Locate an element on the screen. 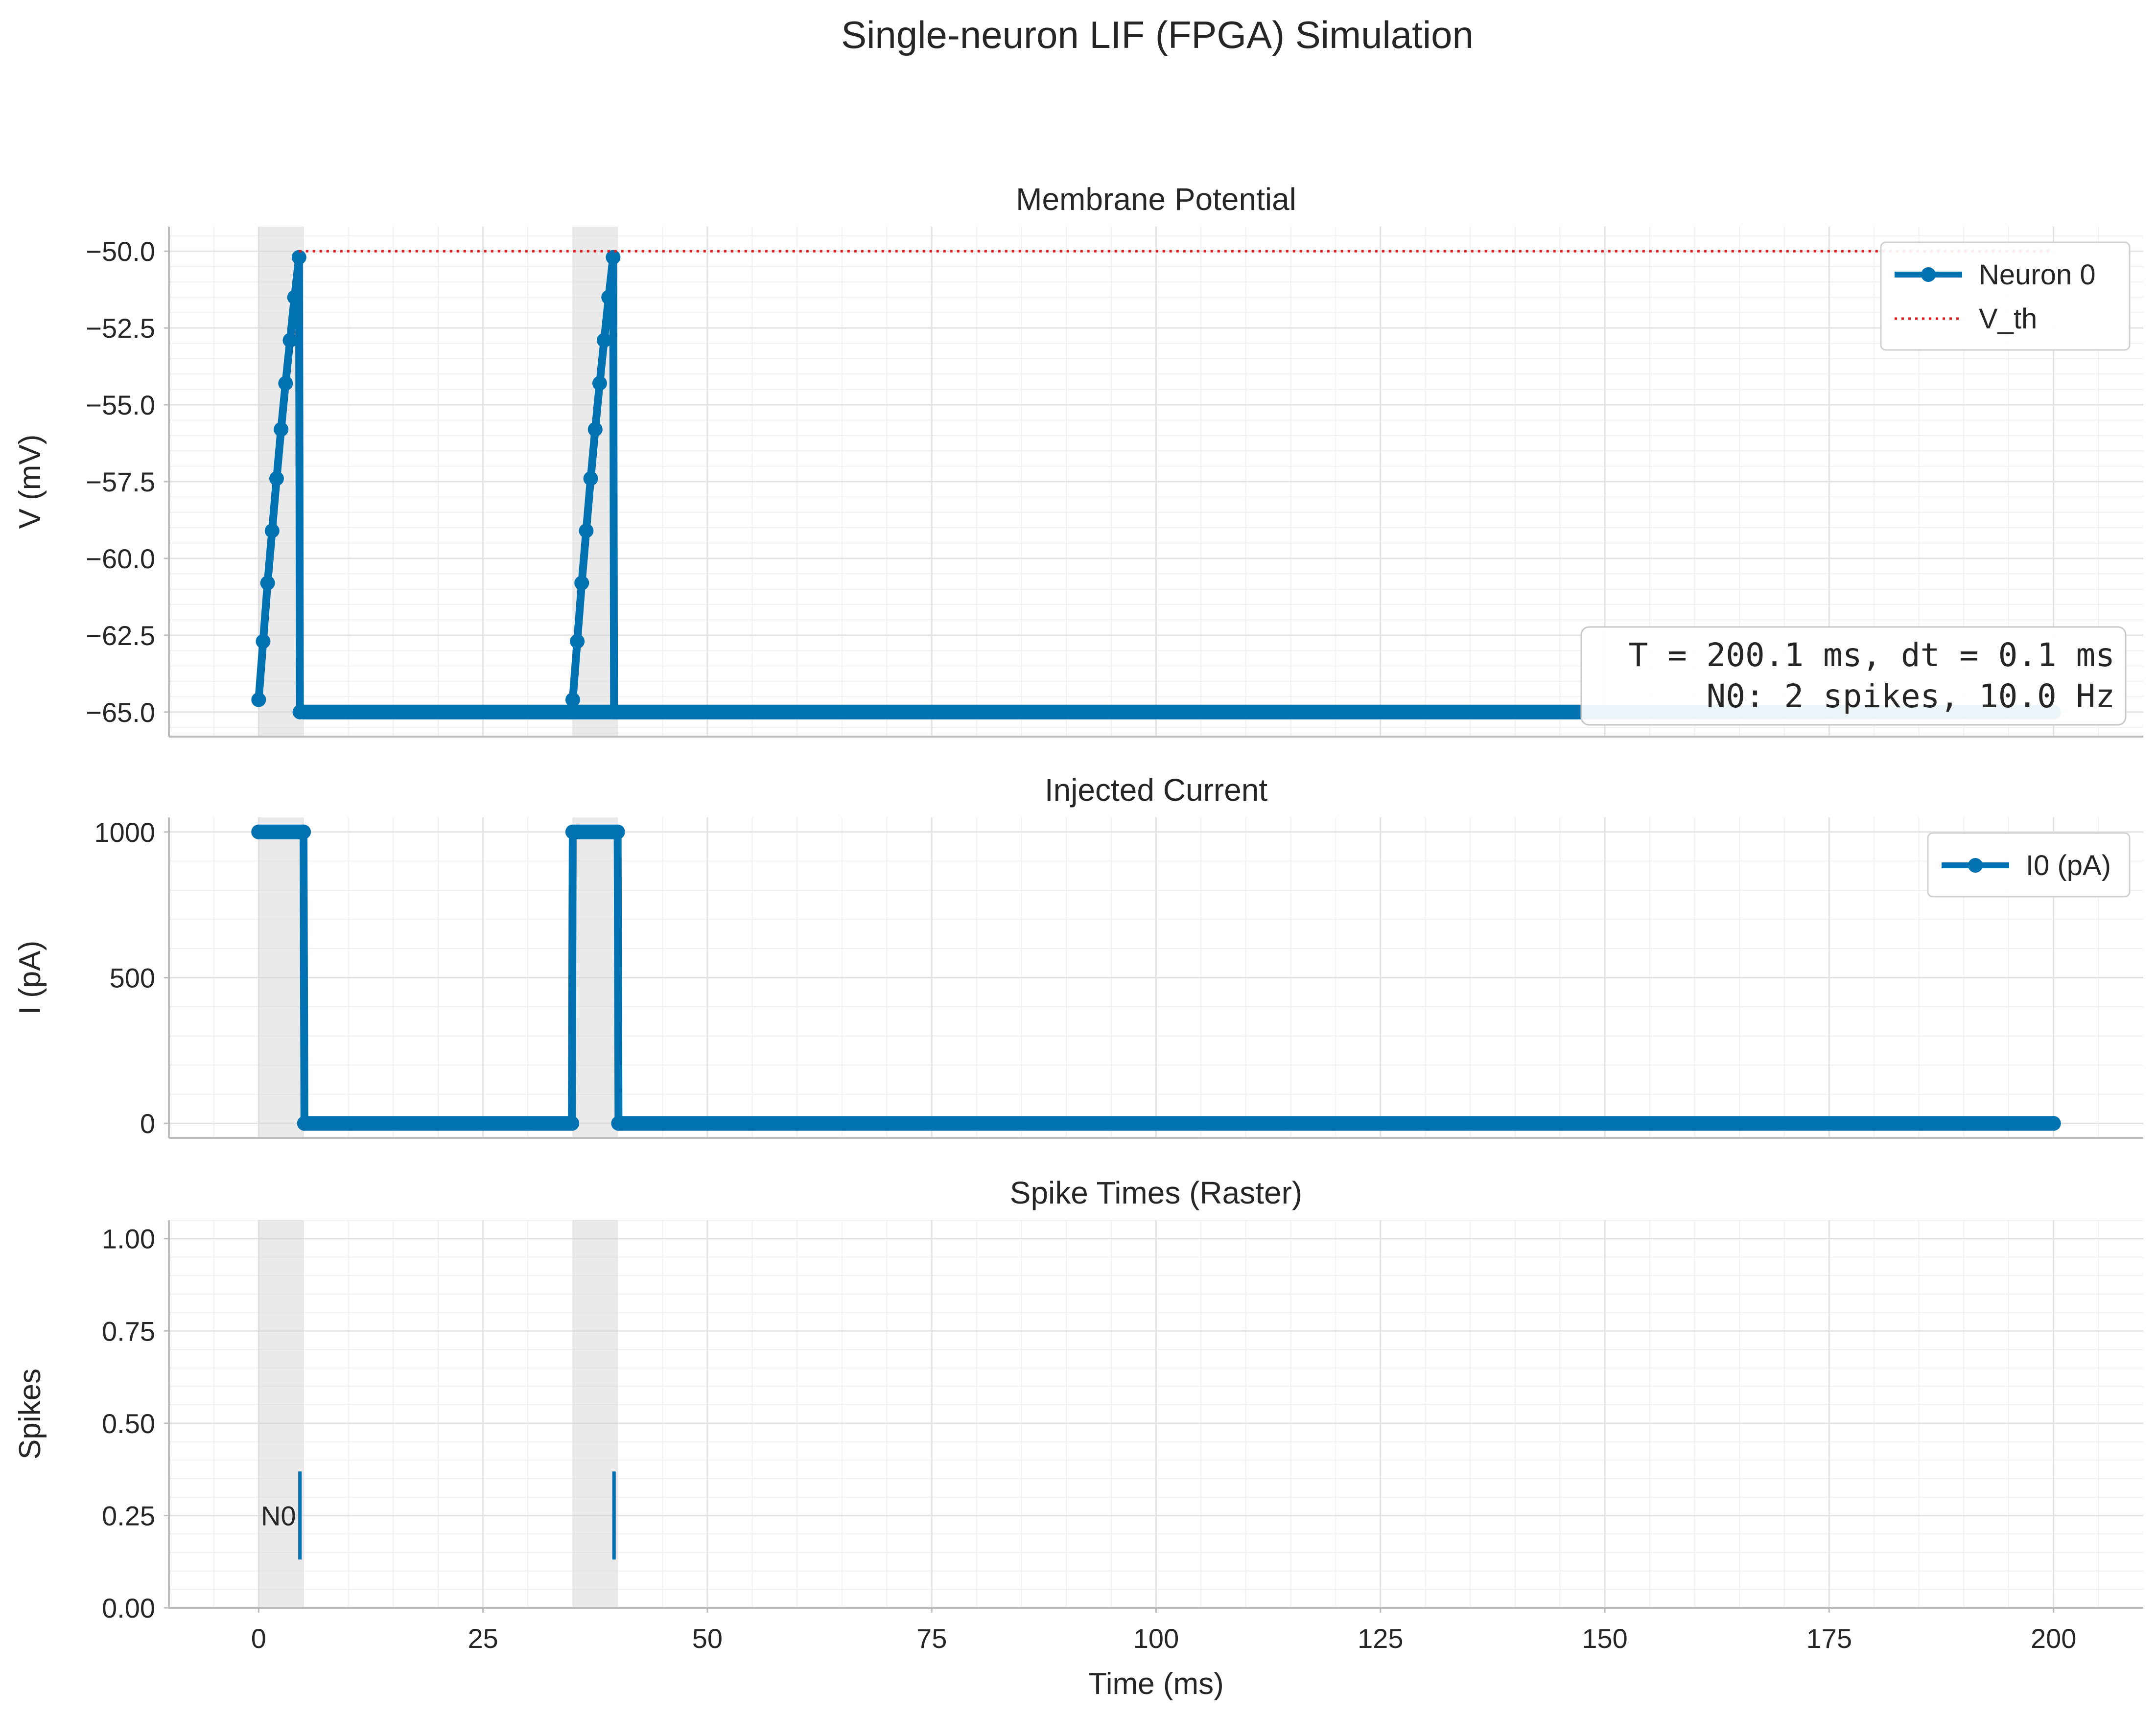 The height and width of the screenshot is (1715, 2156). y-tick-label: 0 is located at coordinates (148, 1123).